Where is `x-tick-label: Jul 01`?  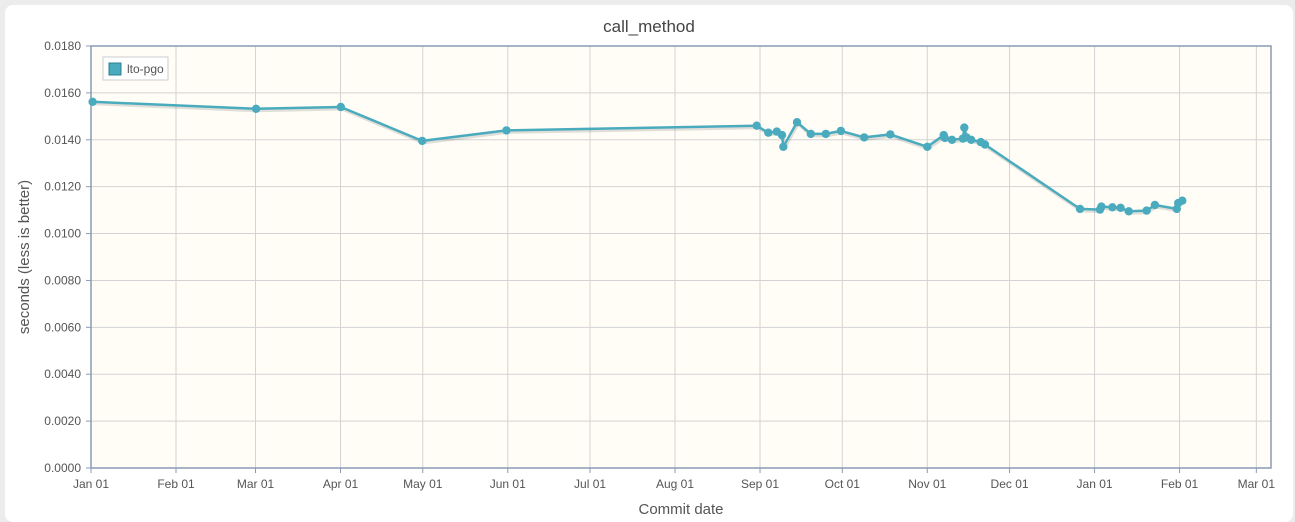 x-tick-label: Jul 01 is located at coordinates (590, 484).